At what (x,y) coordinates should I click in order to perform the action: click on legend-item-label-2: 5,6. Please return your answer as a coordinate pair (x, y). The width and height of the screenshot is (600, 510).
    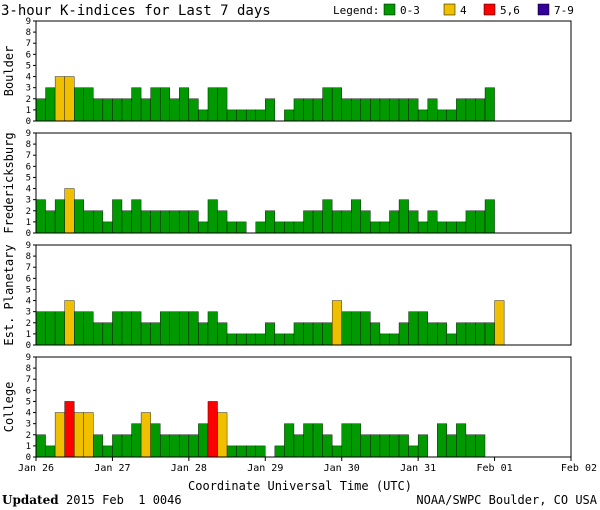
    Looking at the image, I should click on (510, 10).